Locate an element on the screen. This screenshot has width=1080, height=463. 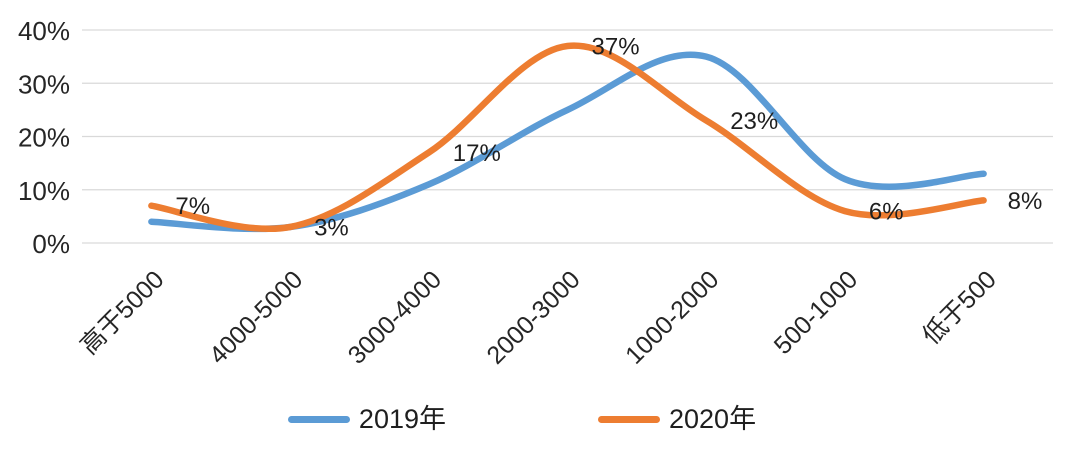
y-axis-tick-label: 10% is located at coordinates (44, 191).